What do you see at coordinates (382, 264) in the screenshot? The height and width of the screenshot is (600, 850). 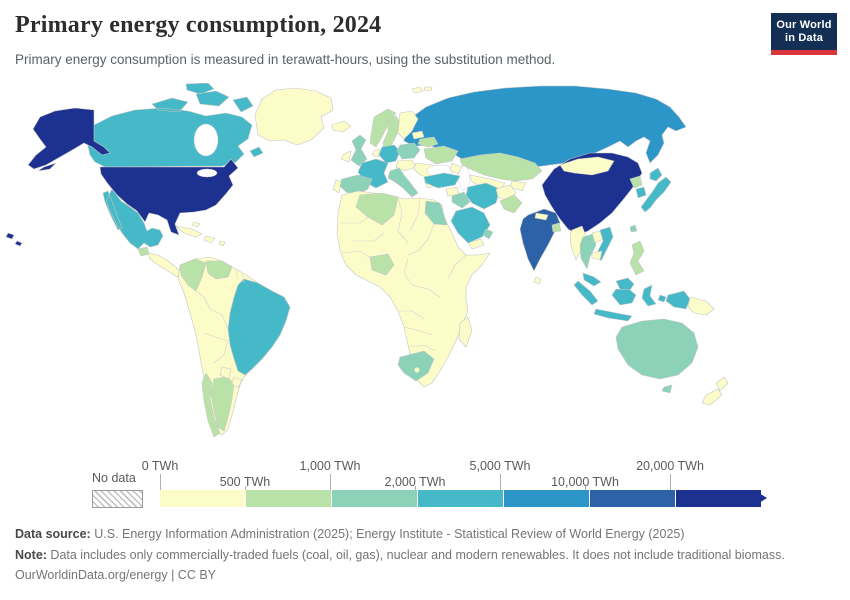 I see `country-nigeria` at bounding box center [382, 264].